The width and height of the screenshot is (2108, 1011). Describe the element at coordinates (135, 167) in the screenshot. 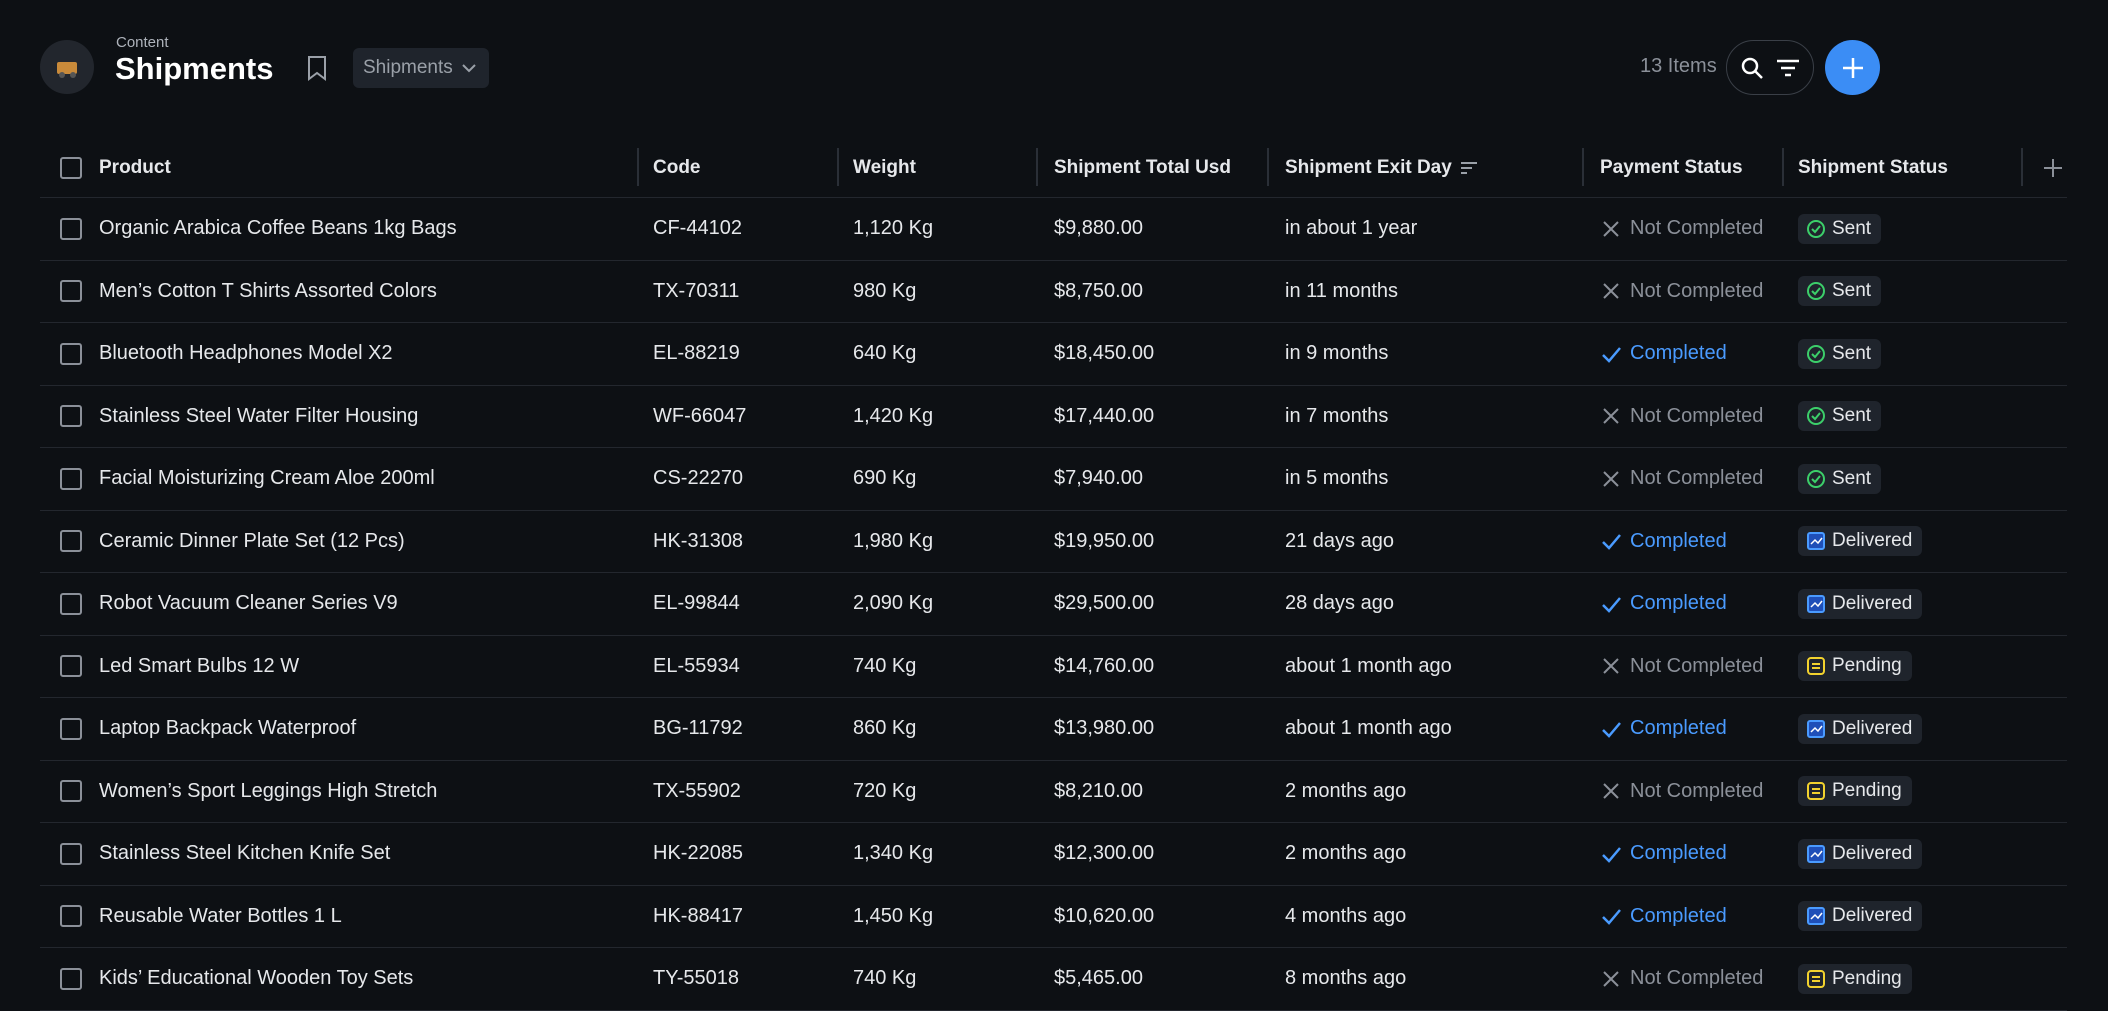

I see `column-header: Product` at that location.